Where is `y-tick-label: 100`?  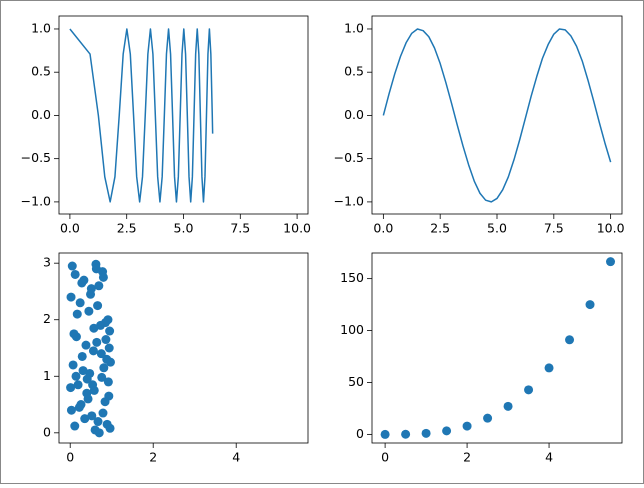
y-tick-label: 100 is located at coordinates (352, 329).